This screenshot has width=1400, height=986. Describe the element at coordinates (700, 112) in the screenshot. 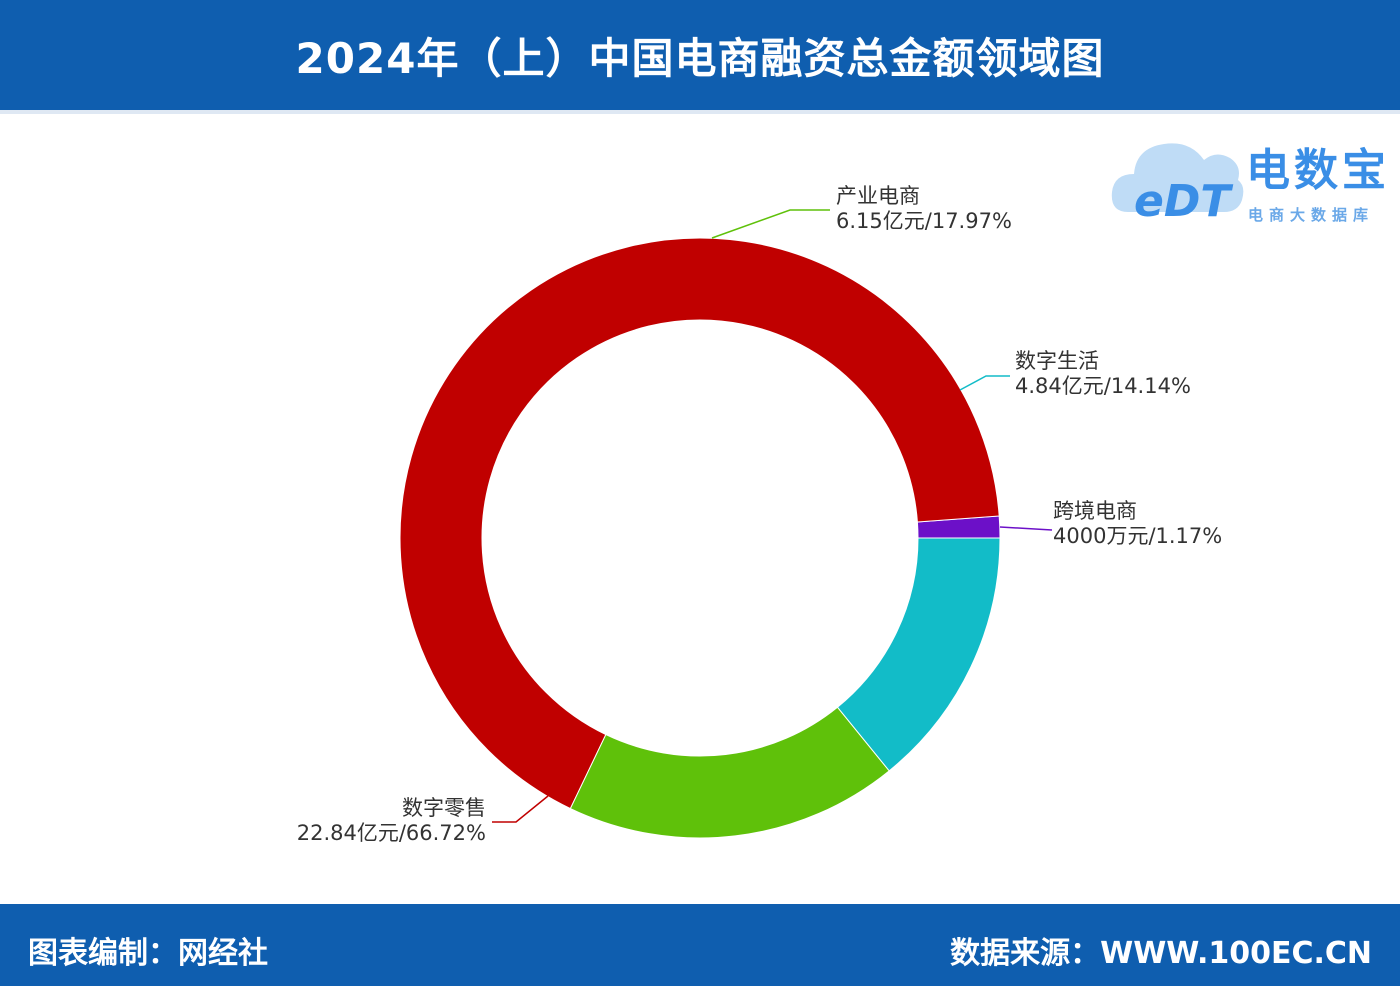

I see `header-divider` at that location.